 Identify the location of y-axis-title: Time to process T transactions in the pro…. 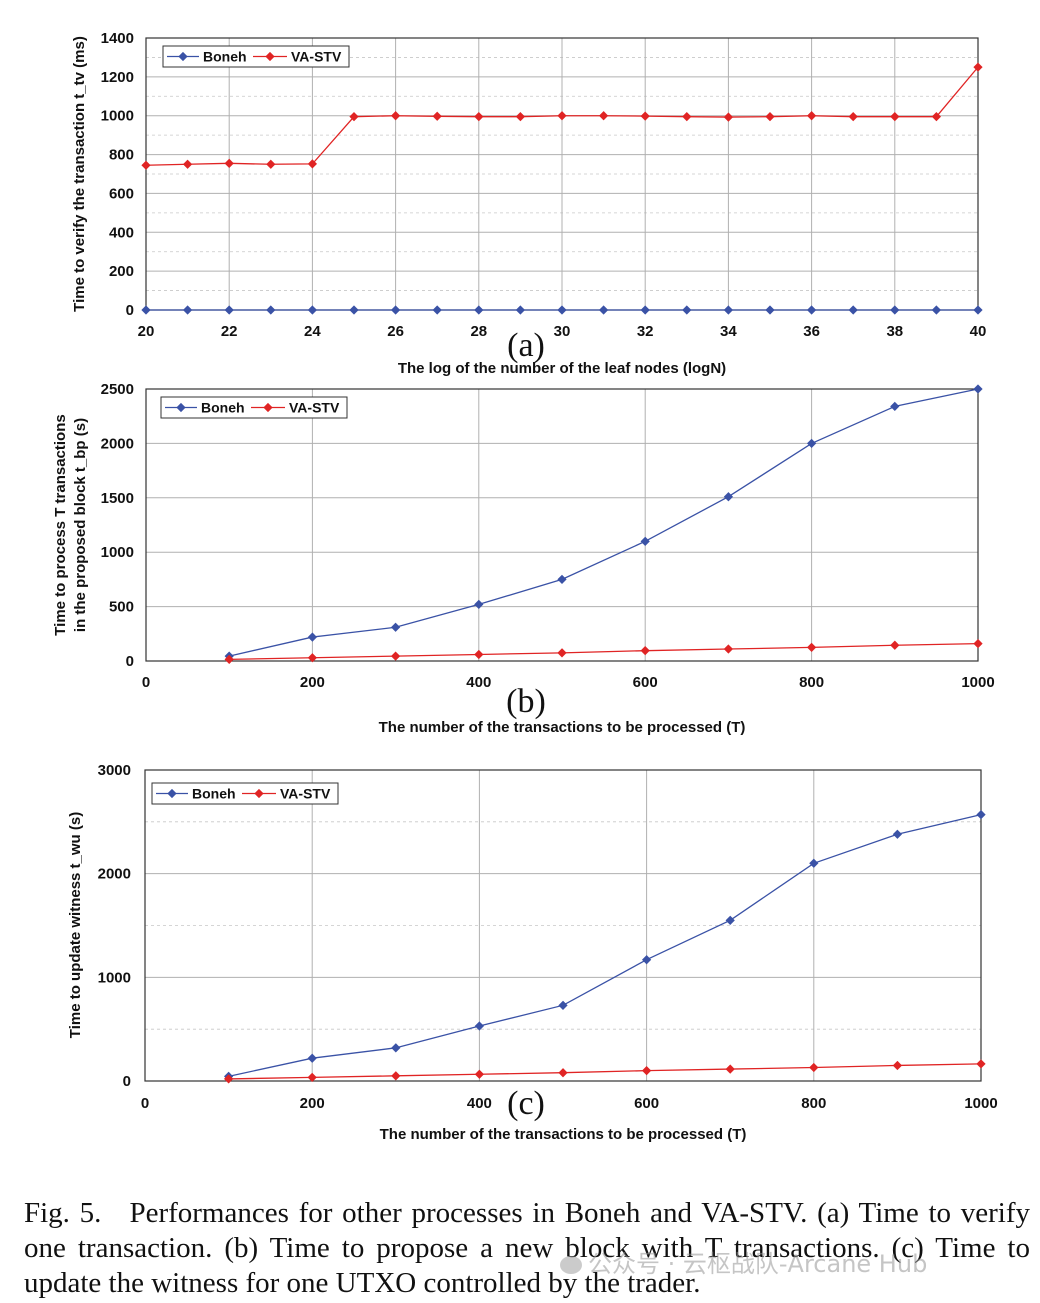
(70, 524).